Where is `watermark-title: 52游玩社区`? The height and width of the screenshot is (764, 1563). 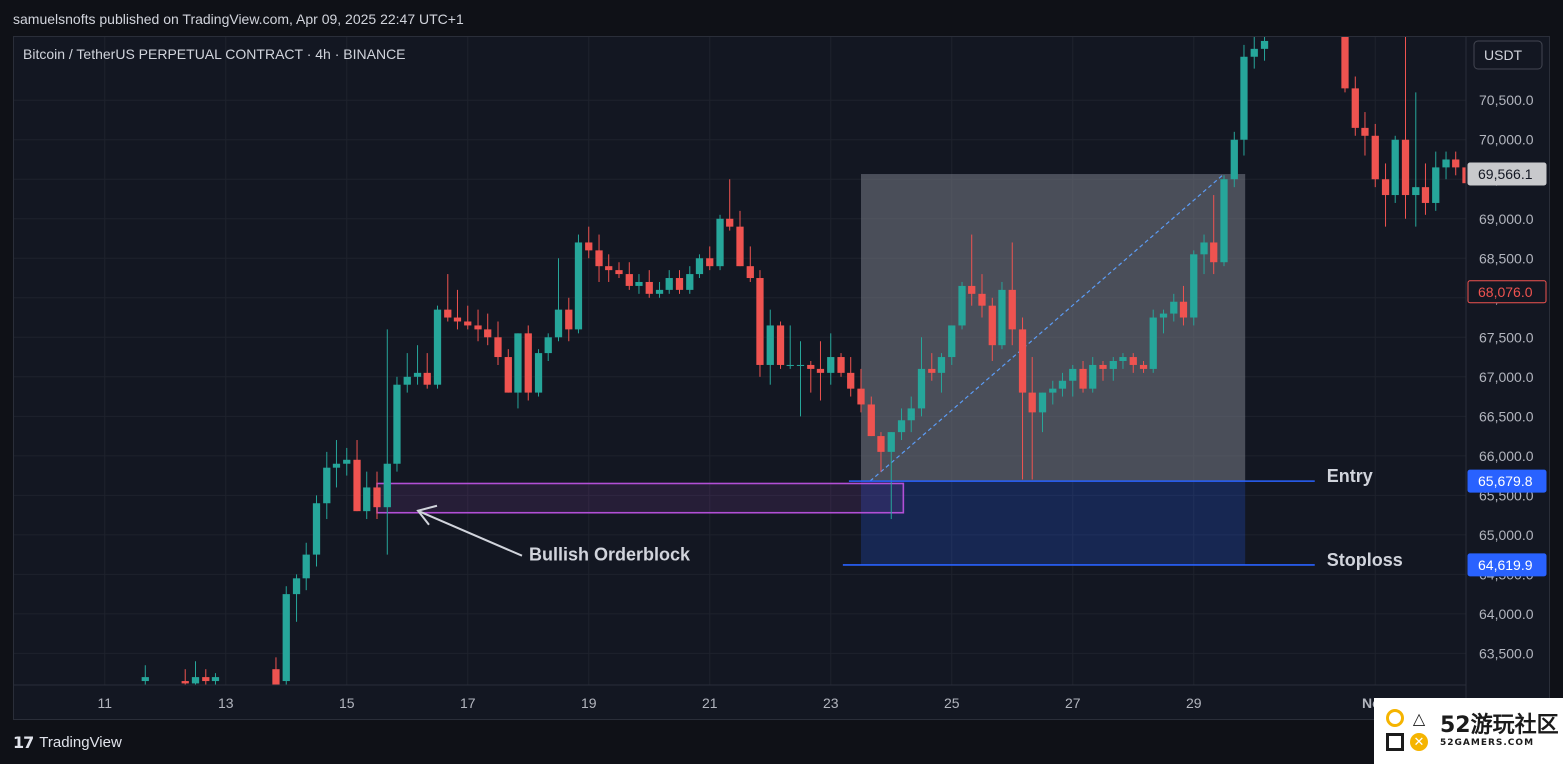
watermark-title: 52游玩社区 is located at coordinates (1499, 725).